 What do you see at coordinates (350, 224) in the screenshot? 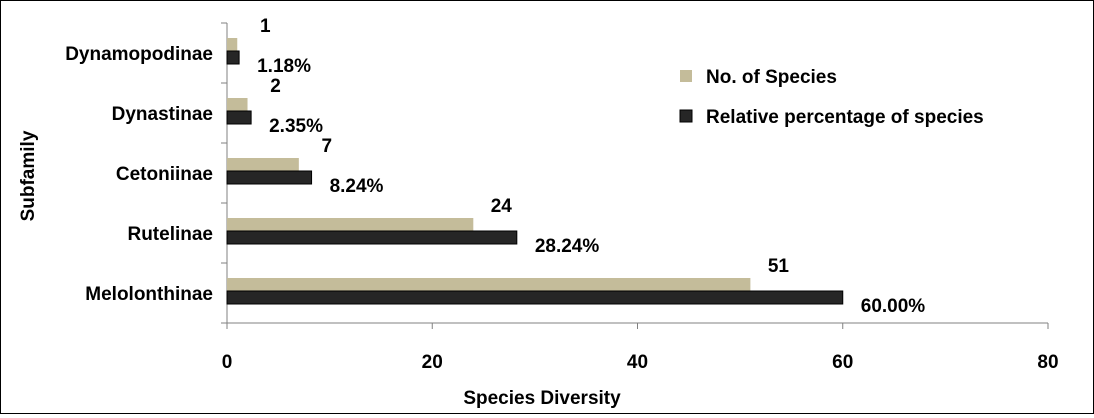
I see `bar-no-of-species-rutelinae` at bounding box center [350, 224].